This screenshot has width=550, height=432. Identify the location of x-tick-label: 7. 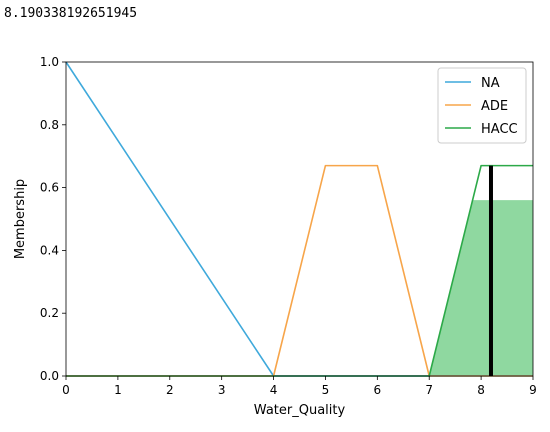
(429, 390).